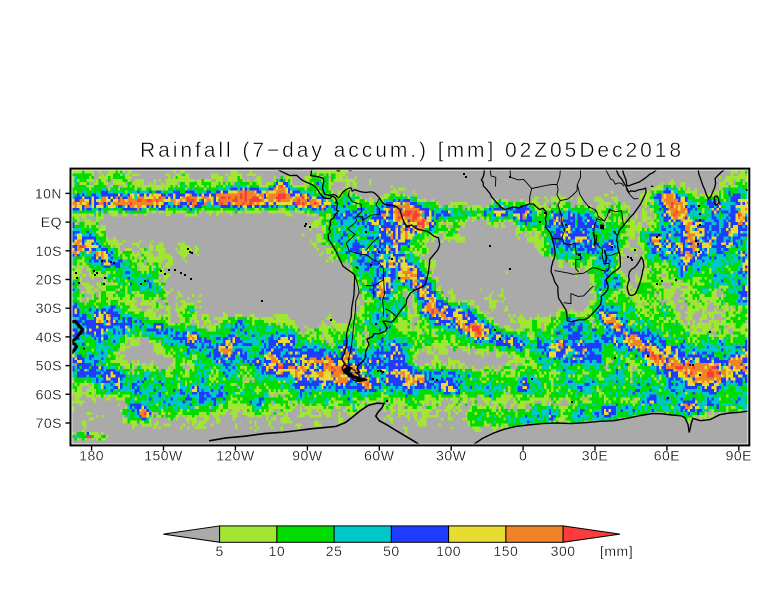 This screenshot has width=784, height=612. Describe the element at coordinates (49, 308) in the screenshot. I see `svg-text: 30S` at that location.